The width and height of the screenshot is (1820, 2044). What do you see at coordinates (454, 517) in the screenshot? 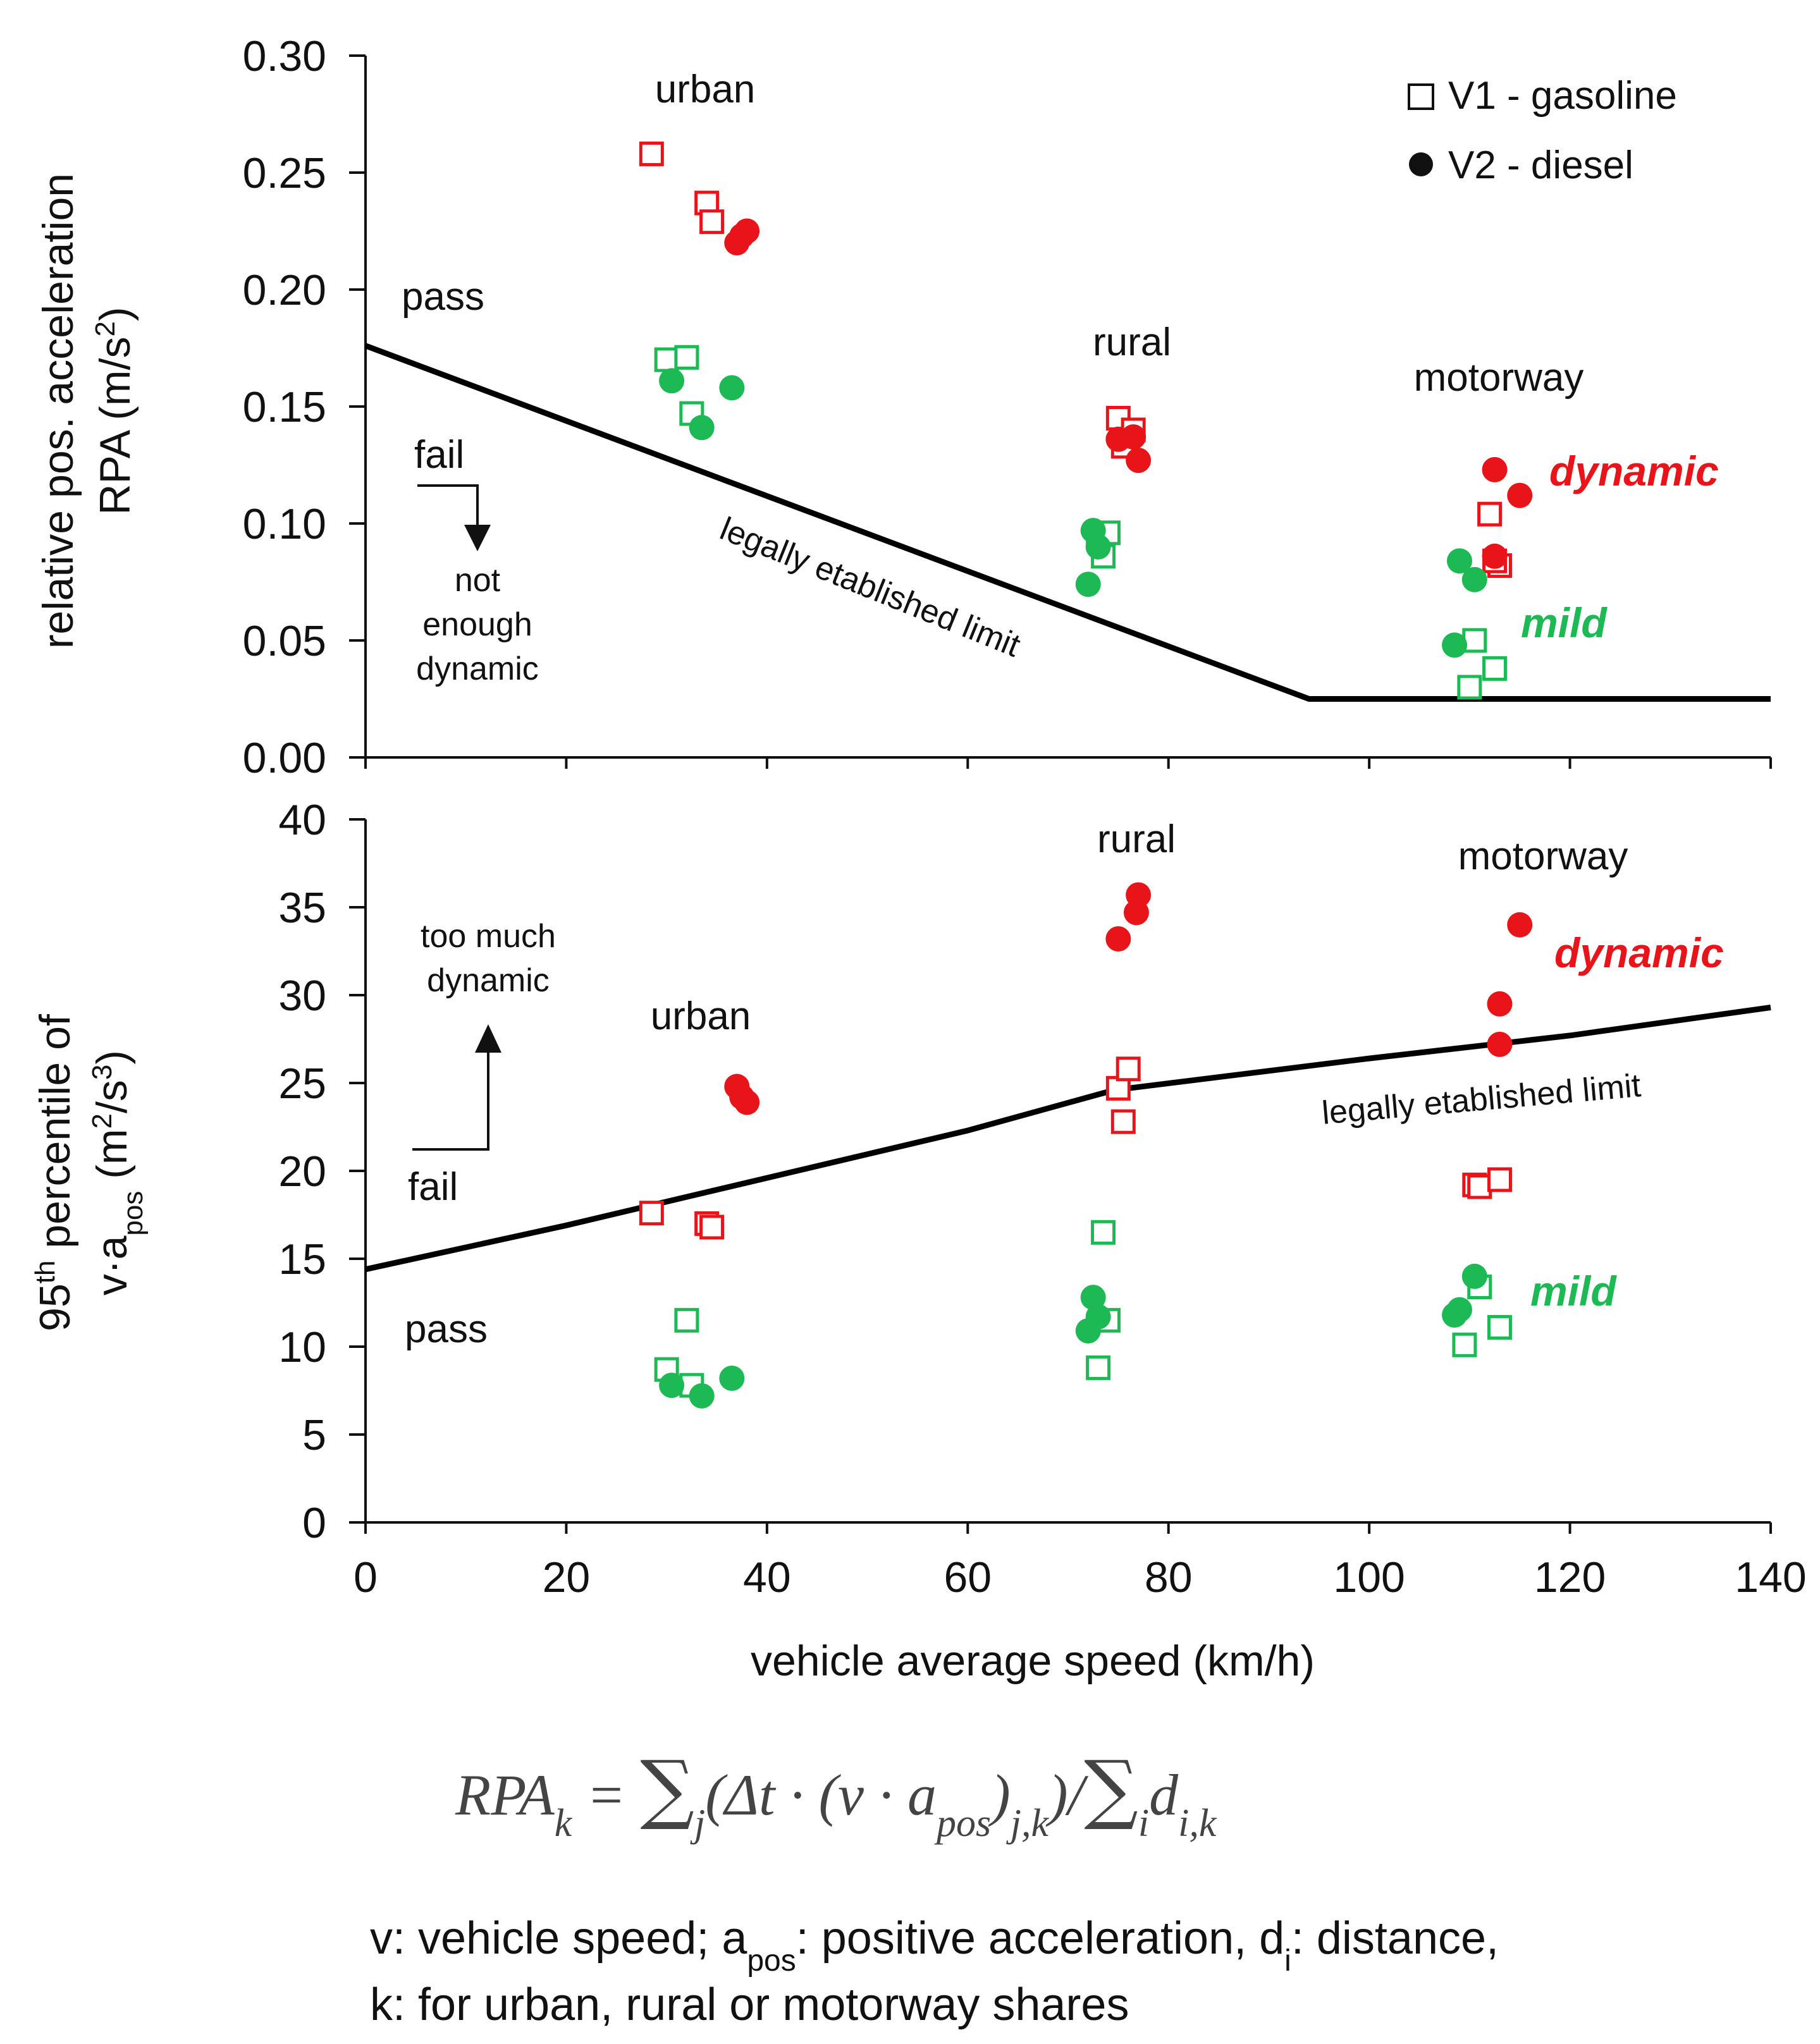
I see `down-arrow-icon` at bounding box center [454, 517].